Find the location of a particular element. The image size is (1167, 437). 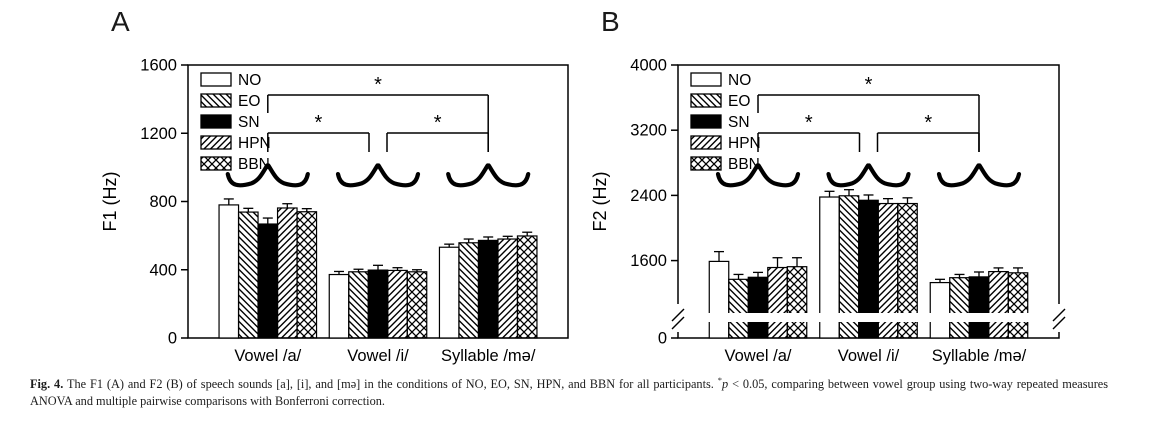

y-axis-title: F2 (Hz) is located at coordinates (600, 202).